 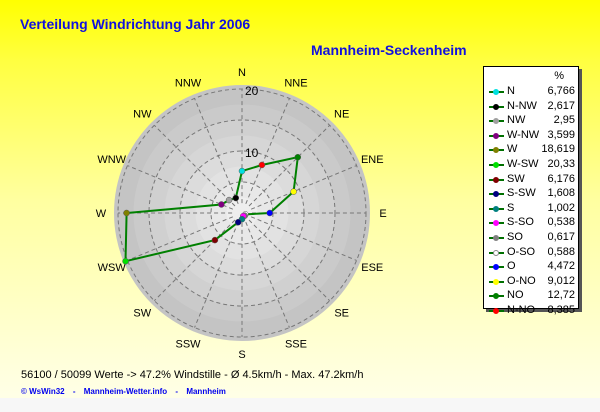 I want to click on legend-entry: W-SW 20,33, so click(x=531, y=164).